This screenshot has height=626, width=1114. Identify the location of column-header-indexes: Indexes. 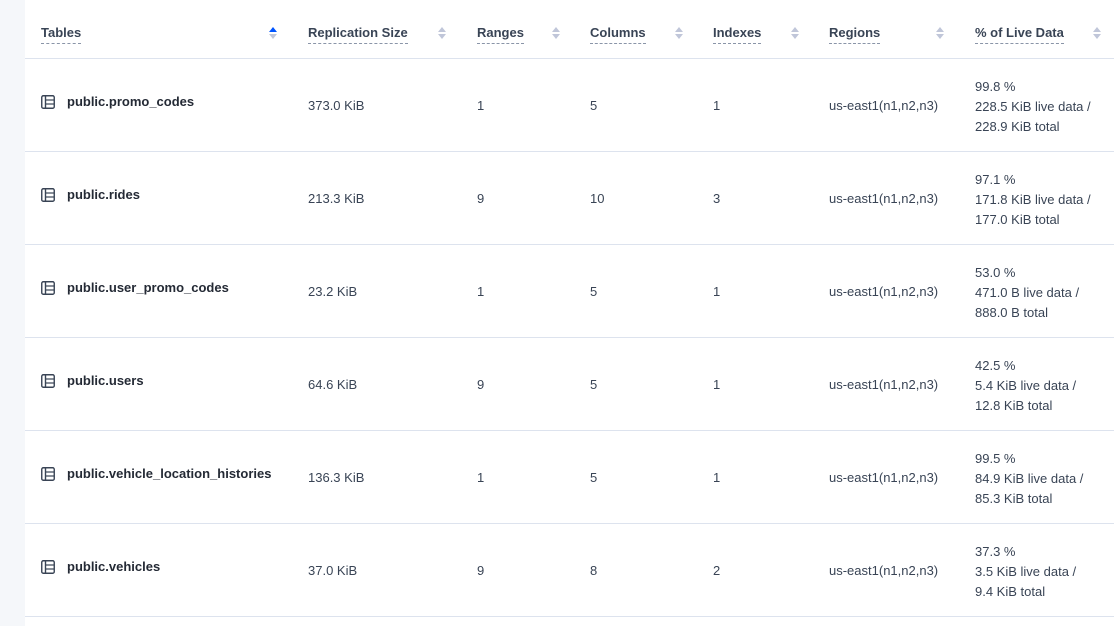
(755, 29).